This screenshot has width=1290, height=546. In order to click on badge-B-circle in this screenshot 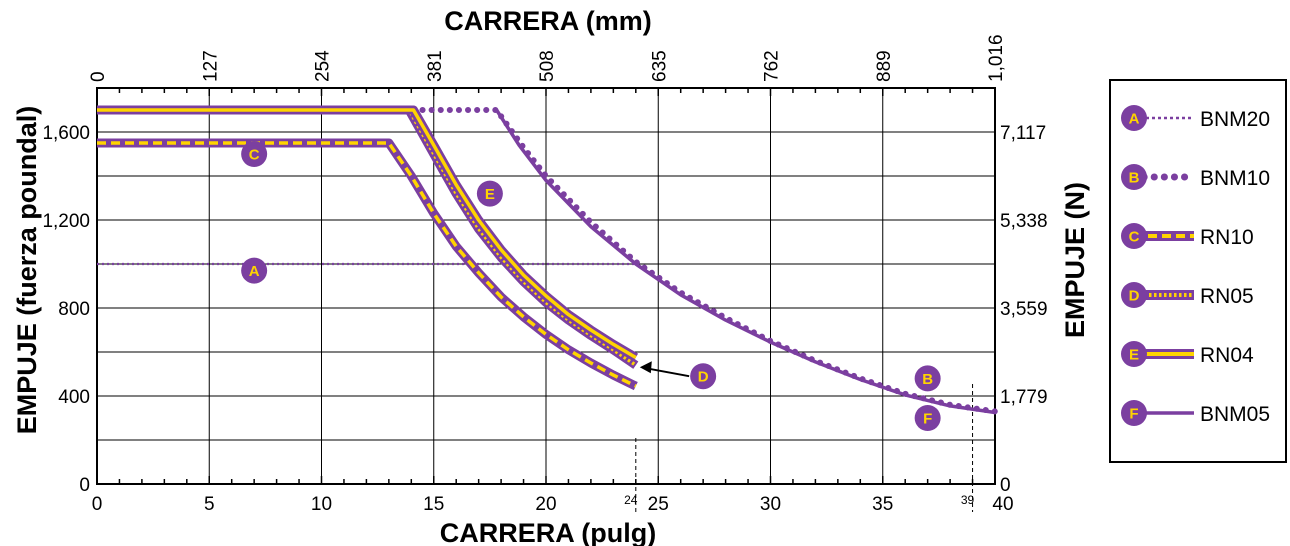, I will do `click(927, 378)`.